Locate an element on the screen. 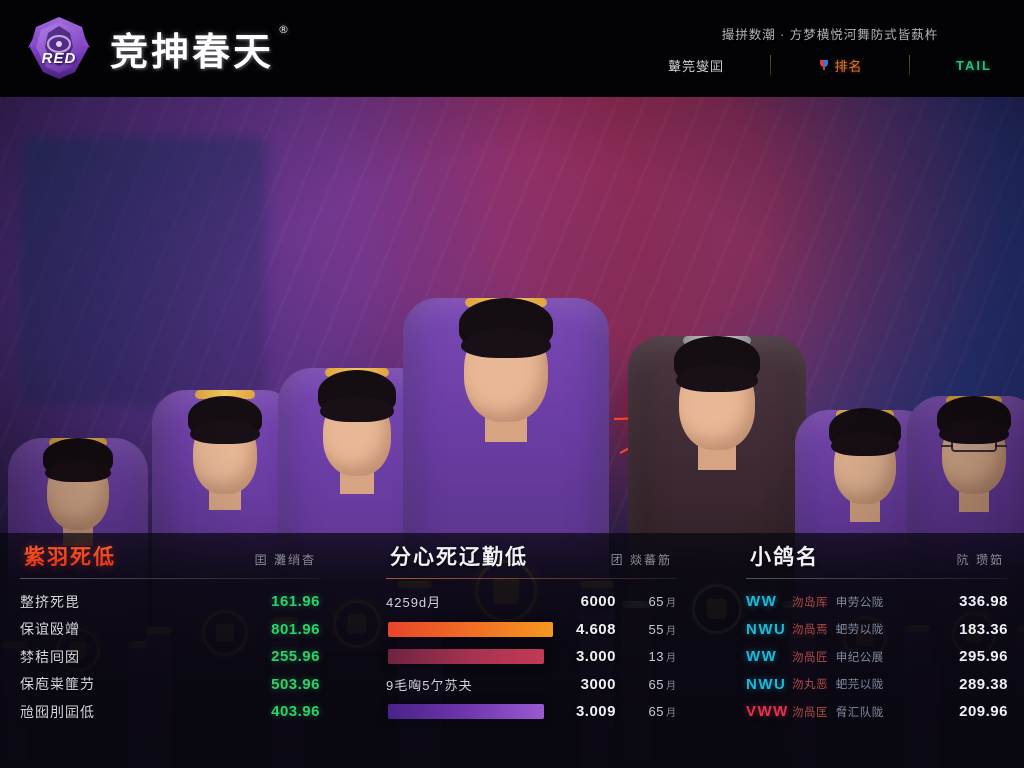 The height and width of the screenshot is (768, 1024). progress-bar-purple is located at coordinates (466, 712).